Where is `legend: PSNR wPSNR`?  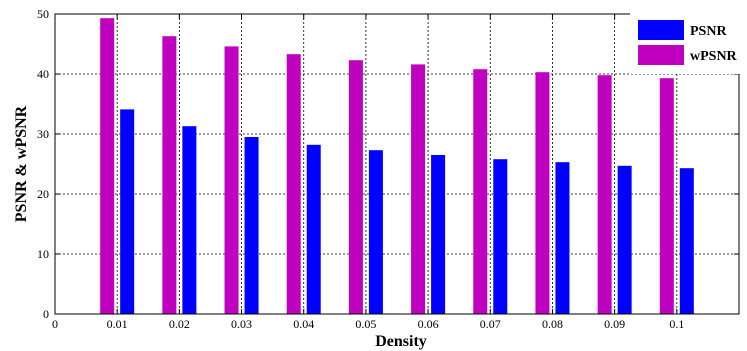 legend: PSNR wPSNR is located at coordinates (685, 43).